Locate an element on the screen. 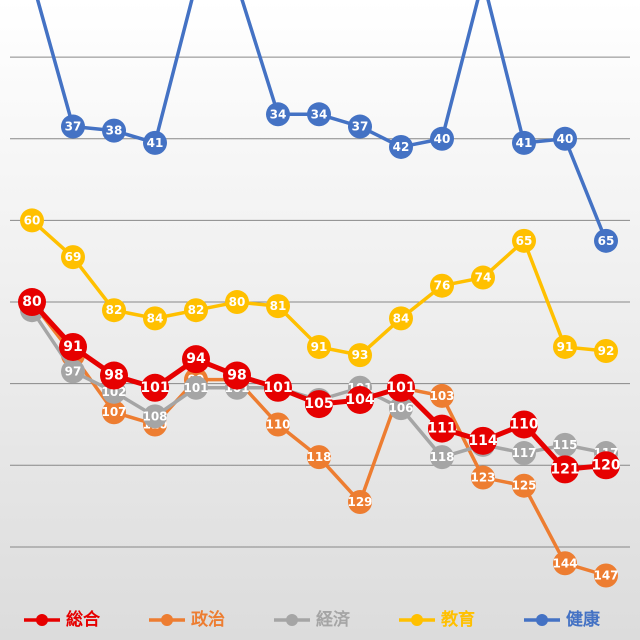 This screenshot has height=640, width=640. data-label: 60 is located at coordinates (32, 220).